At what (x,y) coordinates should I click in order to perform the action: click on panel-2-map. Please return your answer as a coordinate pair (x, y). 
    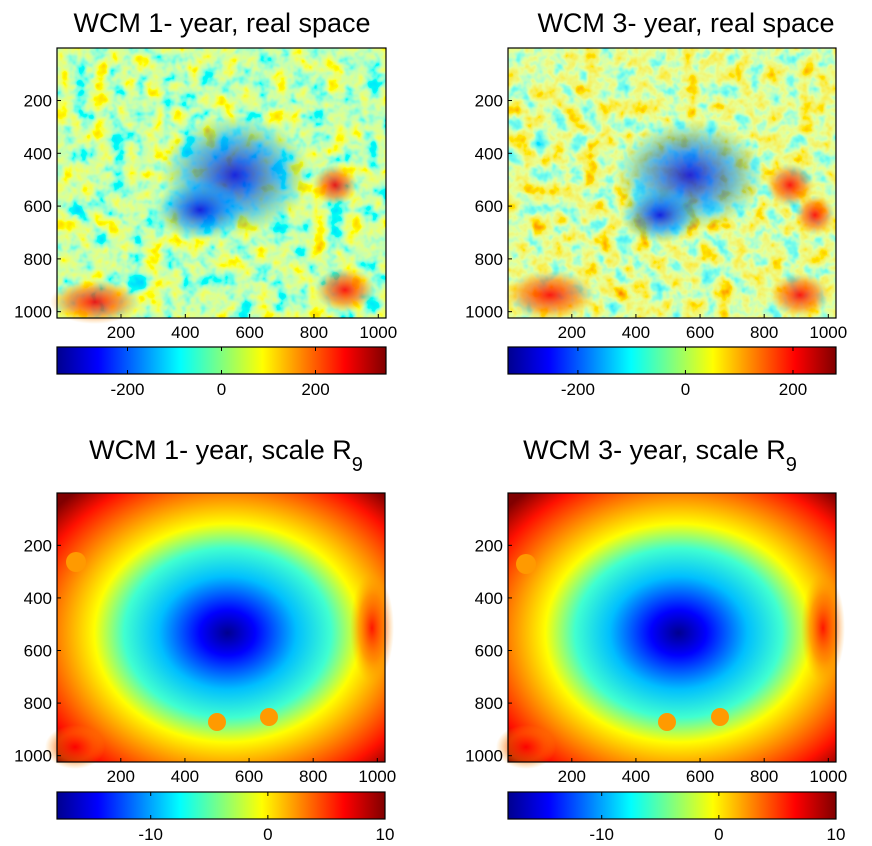
    Looking at the image, I should click on (671, 183).